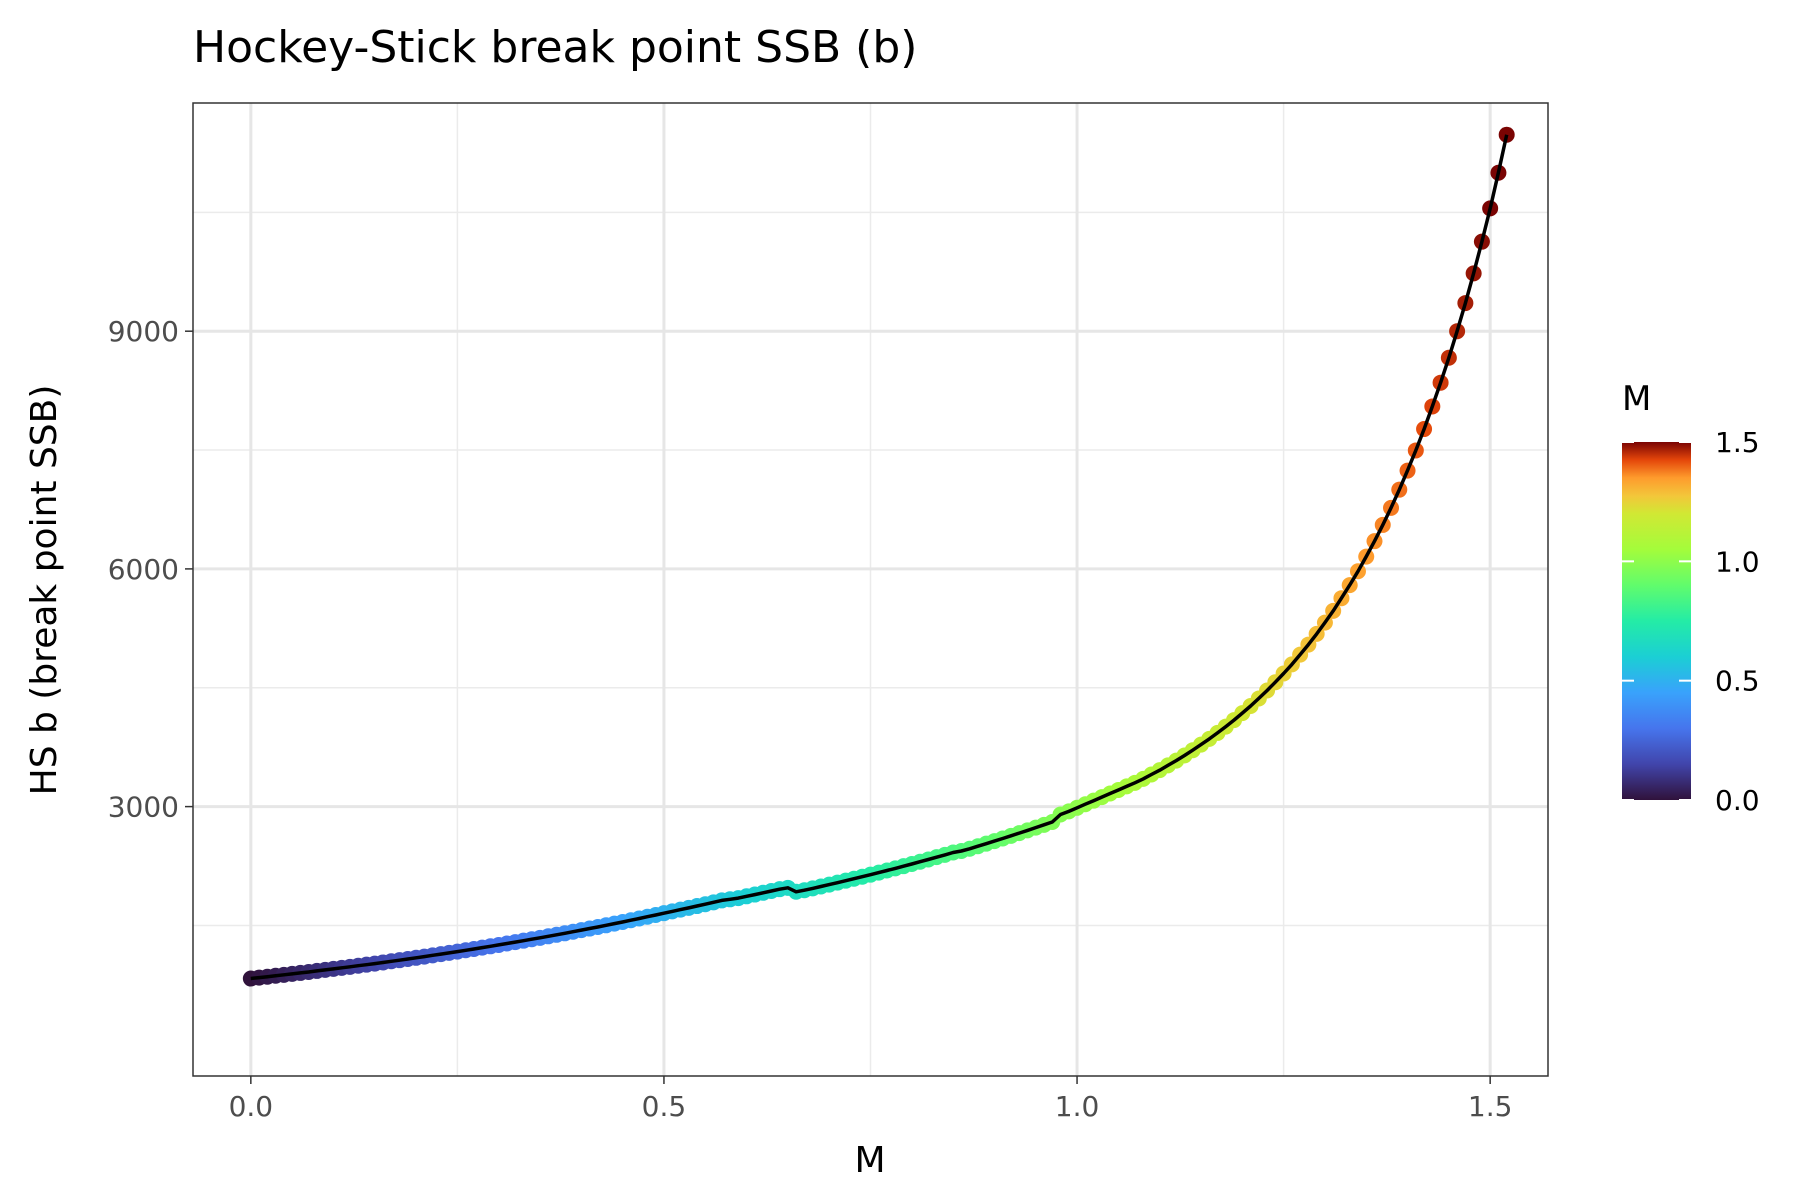 This screenshot has height=1200, width=1800. Describe the element at coordinates (1737, 800) in the screenshot. I see `legend-tick-label: 0.0` at that location.